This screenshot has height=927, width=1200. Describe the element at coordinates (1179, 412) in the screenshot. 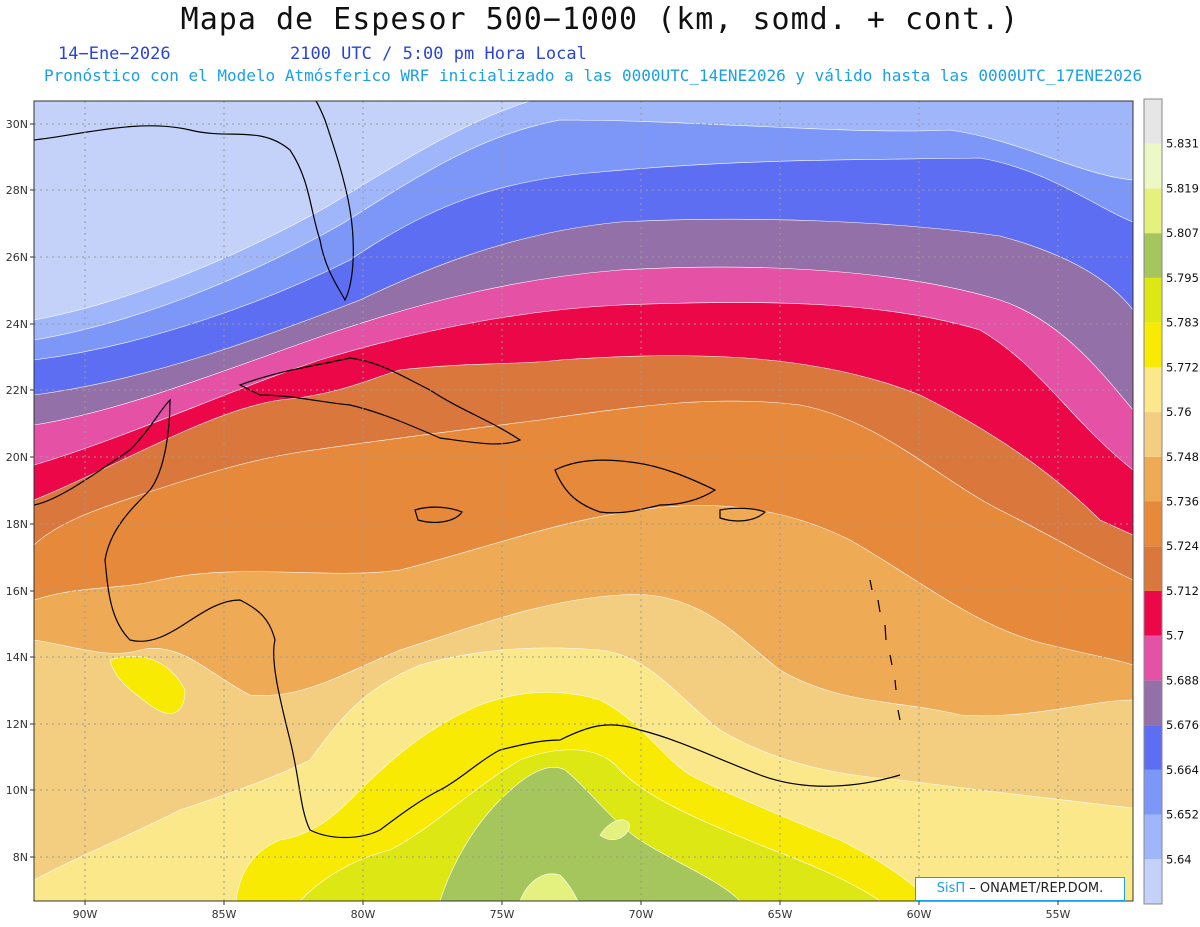

I see `colorbar-label: 5.76` at that location.